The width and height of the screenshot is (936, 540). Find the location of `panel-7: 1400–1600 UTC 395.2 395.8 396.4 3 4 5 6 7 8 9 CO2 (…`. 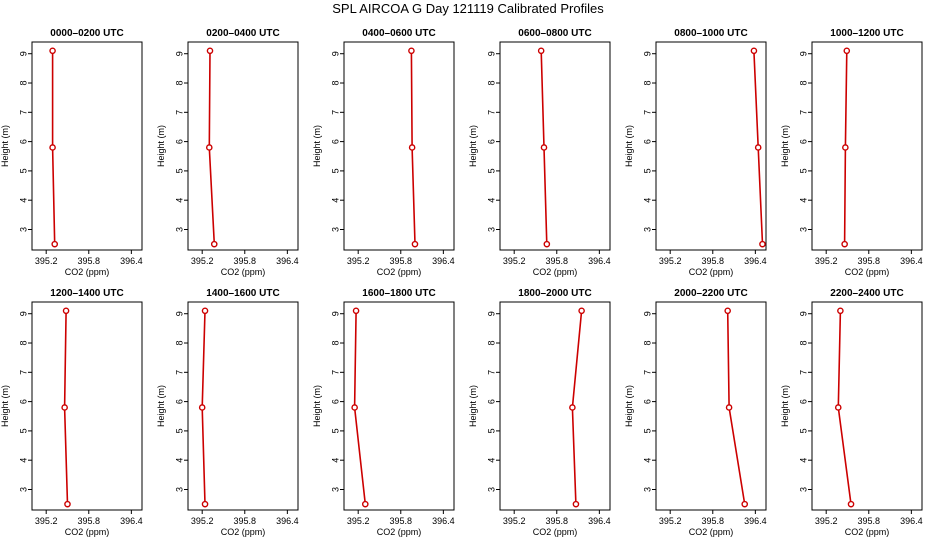

panel-7: 1400–1600 UTC 395.2 395.8 396.4 3 4 5 6 7 8 9 CO2 (… is located at coordinates (227, 412).